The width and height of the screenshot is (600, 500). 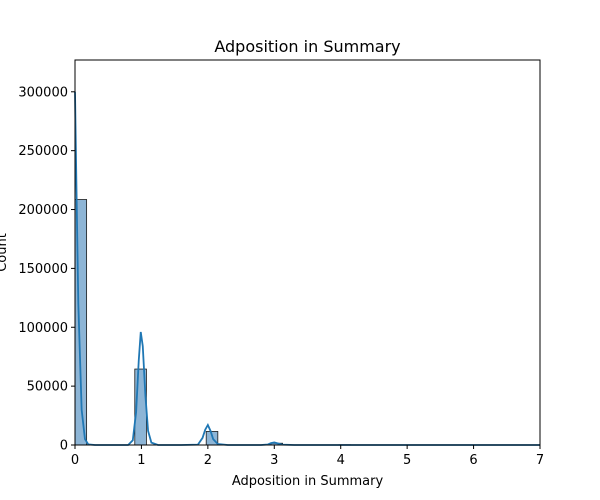 What do you see at coordinates (307, 46) in the screenshot?
I see `chart-title: Adposition in Summary` at bounding box center [307, 46].